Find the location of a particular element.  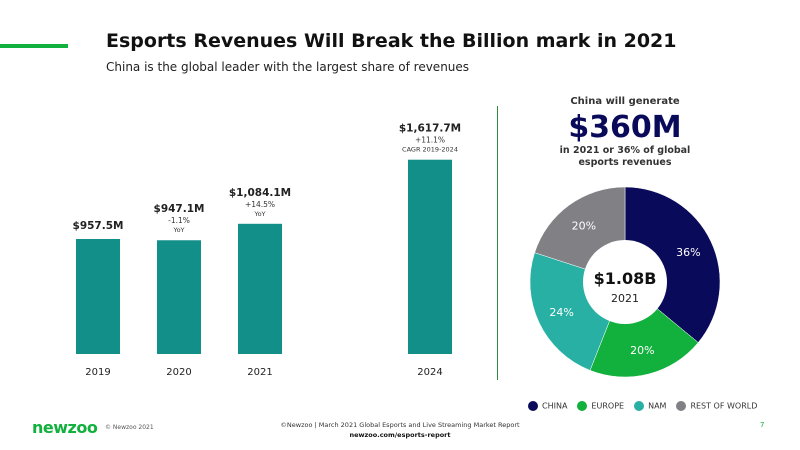

donut-hole is located at coordinates (625, 282).